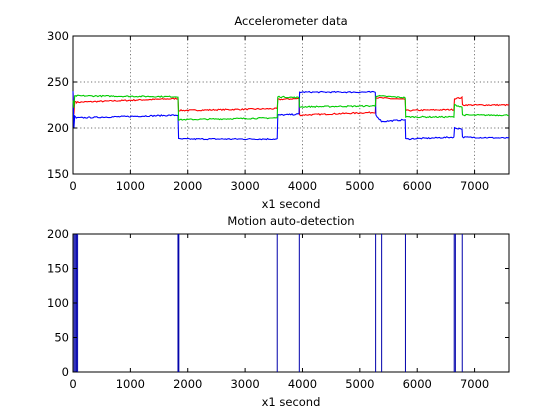  What do you see at coordinates (290, 221) in the screenshot?
I see `motion-title: Motion auto-detection` at bounding box center [290, 221].